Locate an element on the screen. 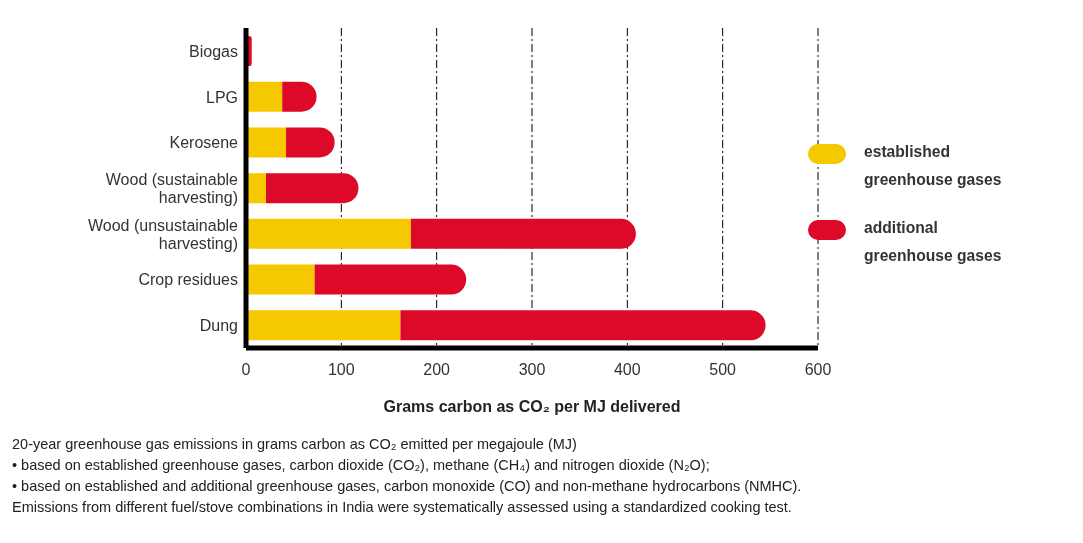  text: • based on established greenhouse gases, carbon dioxide (CO₂), methane (CH₄) and nitrogen dioxide (N₂O); is located at coordinates (361, 465).